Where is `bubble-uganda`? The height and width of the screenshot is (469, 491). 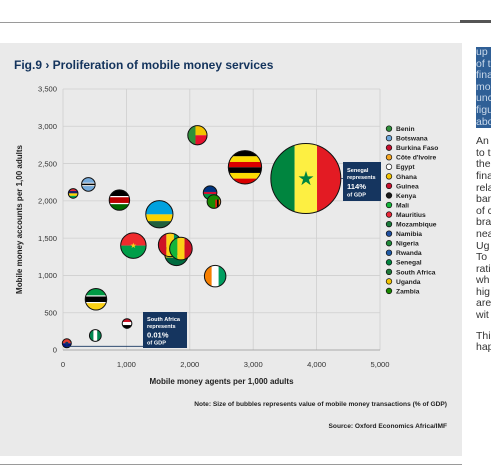
bubble-uganda is located at coordinates (245, 167).